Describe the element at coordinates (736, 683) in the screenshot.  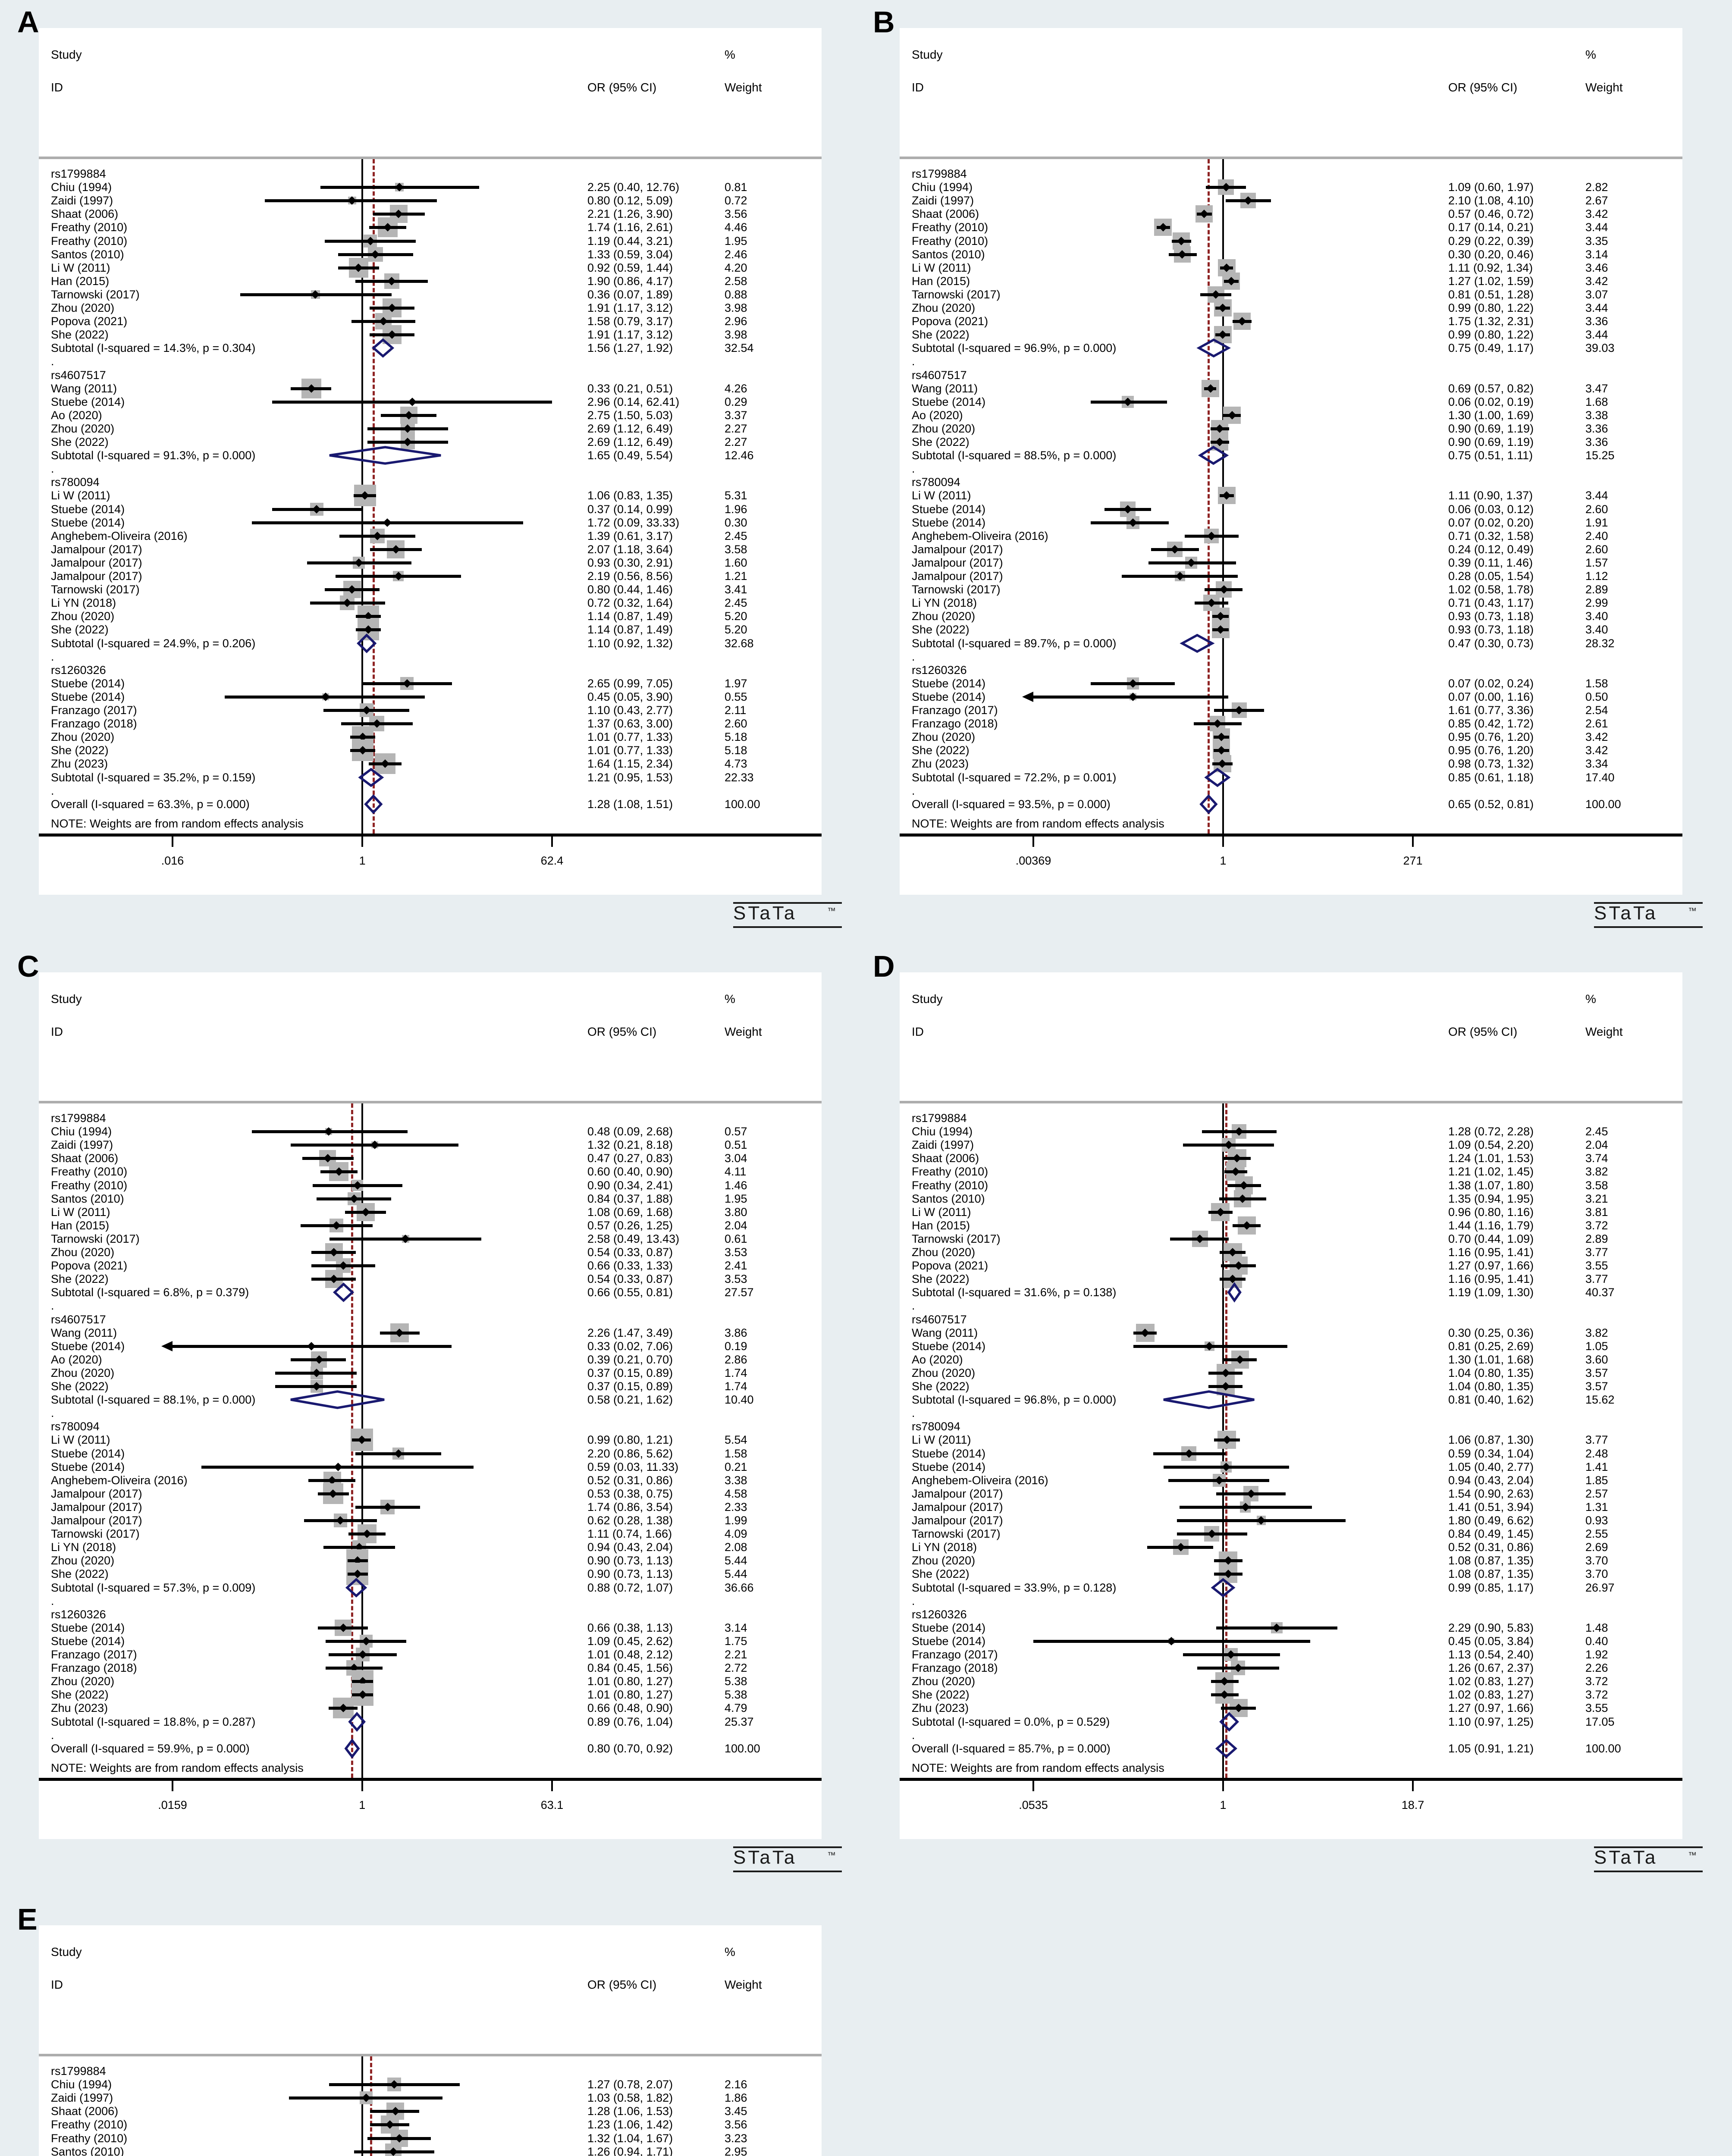
I see `weight-value: 1.97` at that location.